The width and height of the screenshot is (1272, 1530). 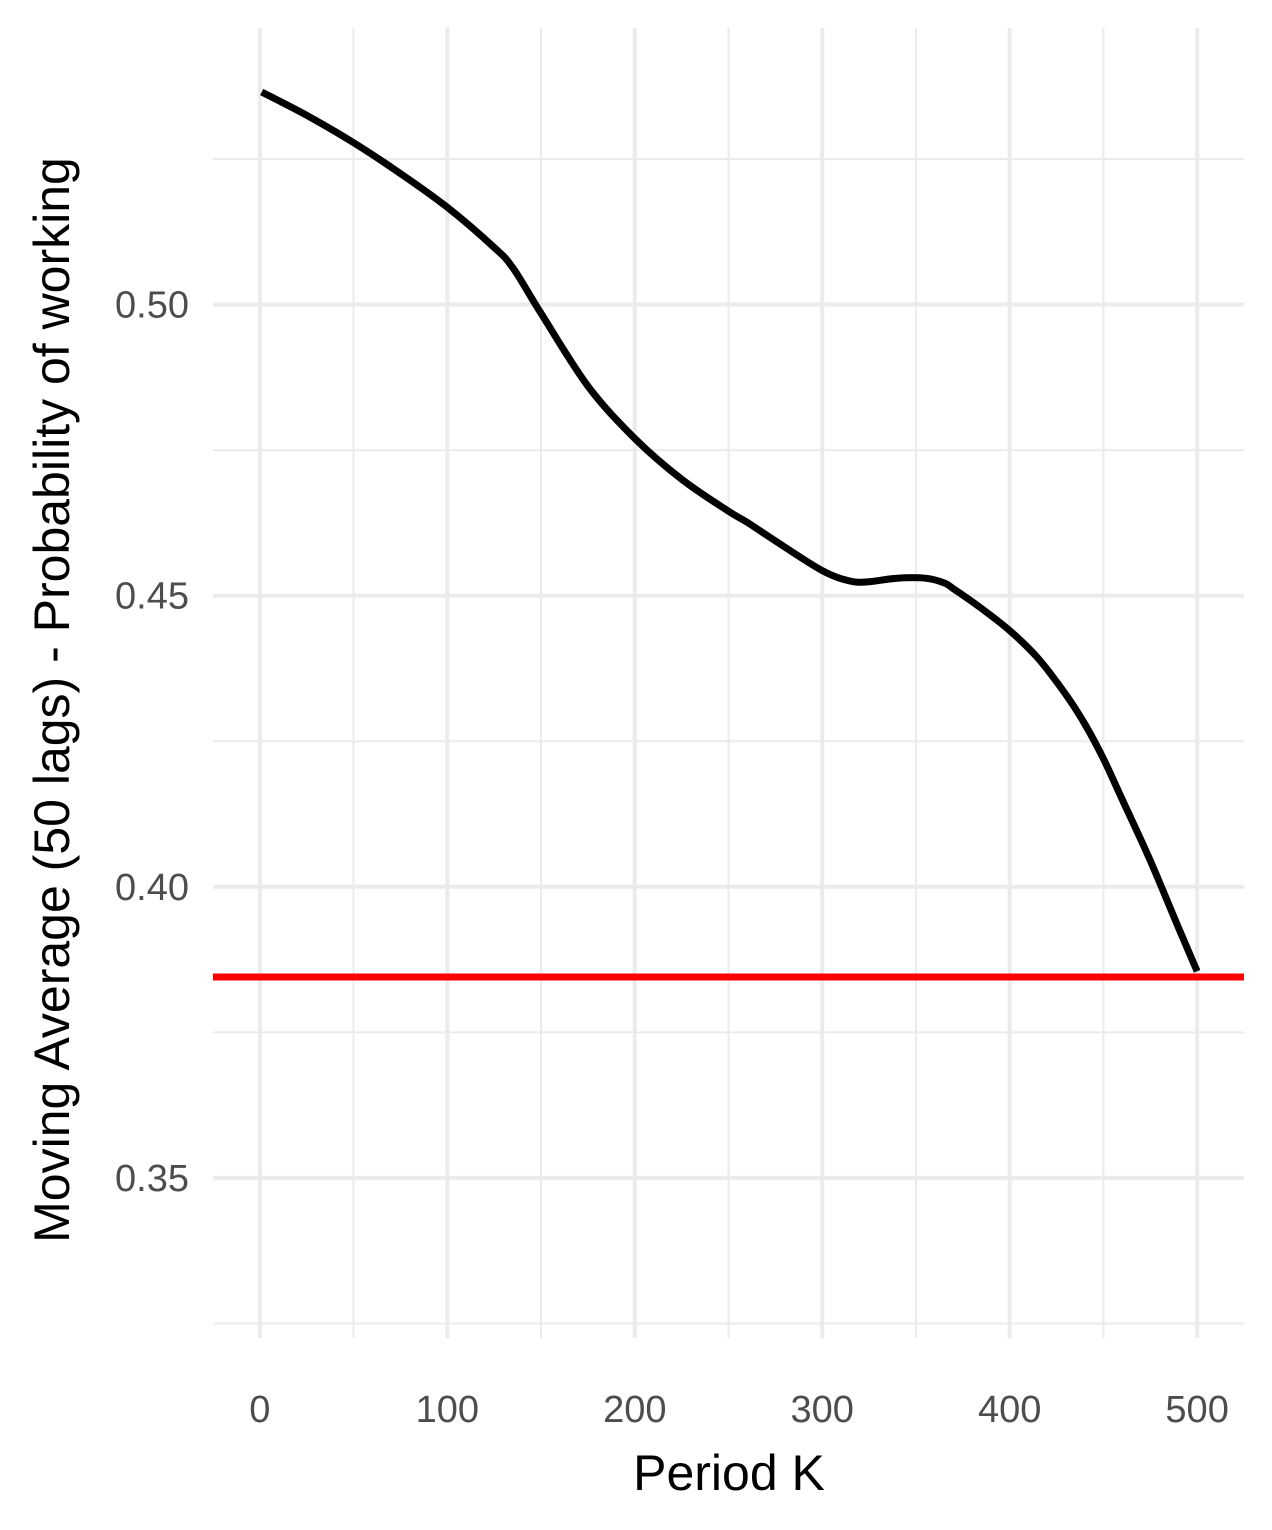 I want to click on x-tick-labels: 0 100 200 300 400 500, so click(x=739, y=1410).